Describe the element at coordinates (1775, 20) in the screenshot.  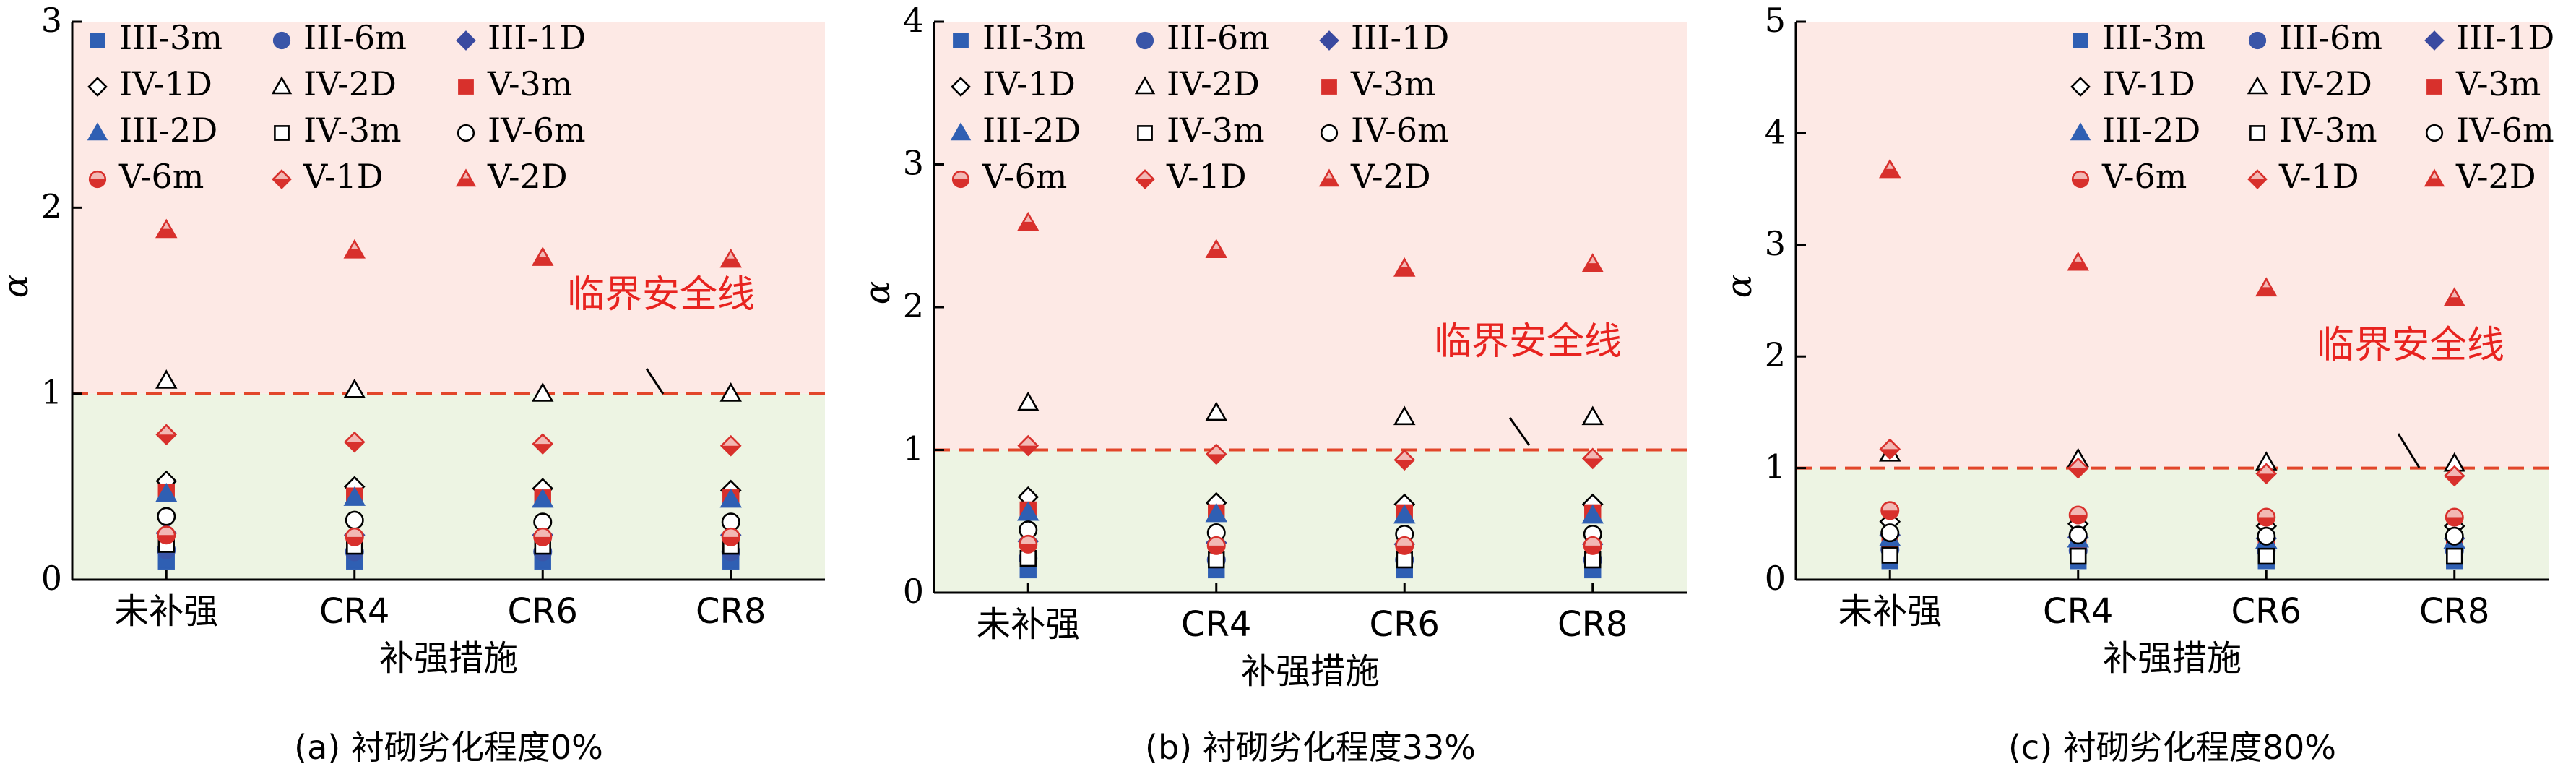
I see `y-tick-label: 5` at that location.